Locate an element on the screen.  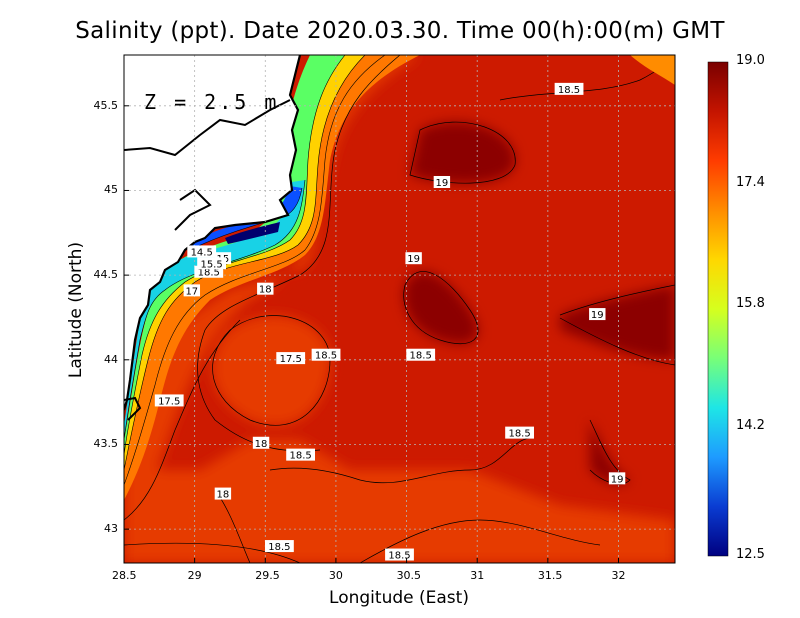
x-tick-label: 28.5 is located at coordinates (124, 575).